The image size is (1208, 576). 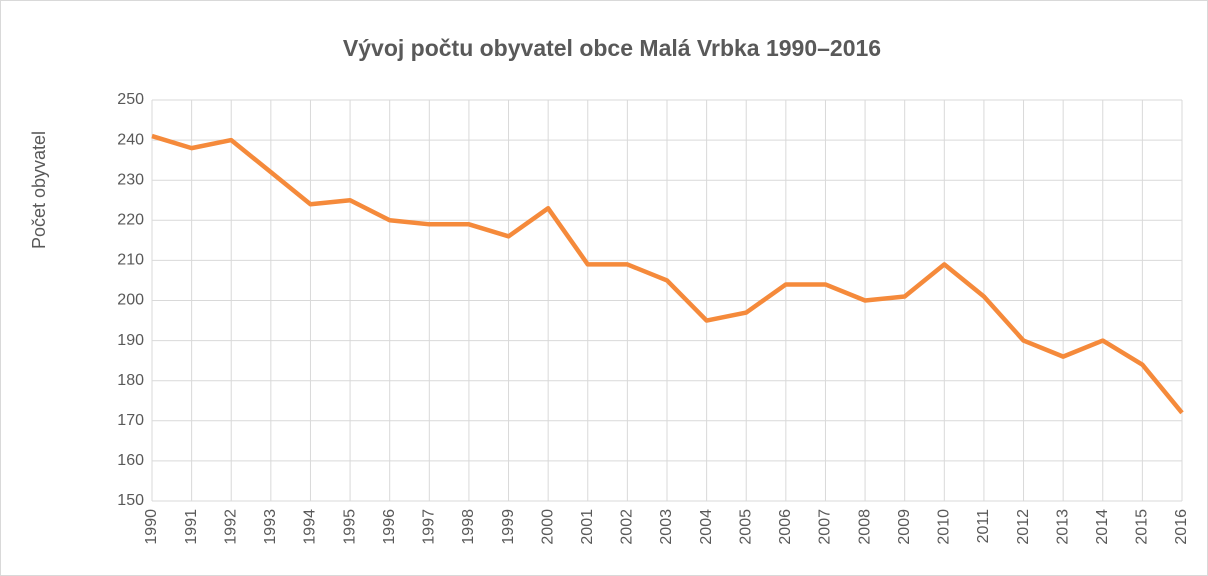 What do you see at coordinates (151, 527) in the screenshot?
I see `x-tick-label: 1990` at bounding box center [151, 527].